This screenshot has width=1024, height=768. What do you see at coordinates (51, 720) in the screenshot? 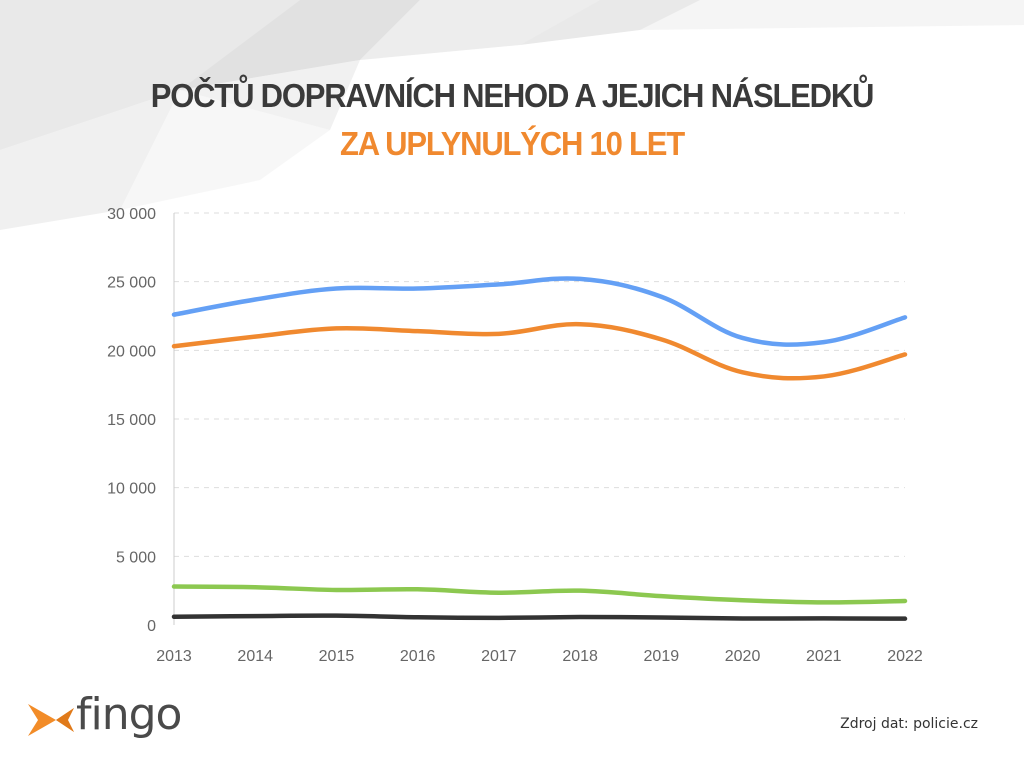
I see `fish-logo-icon` at bounding box center [51, 720].